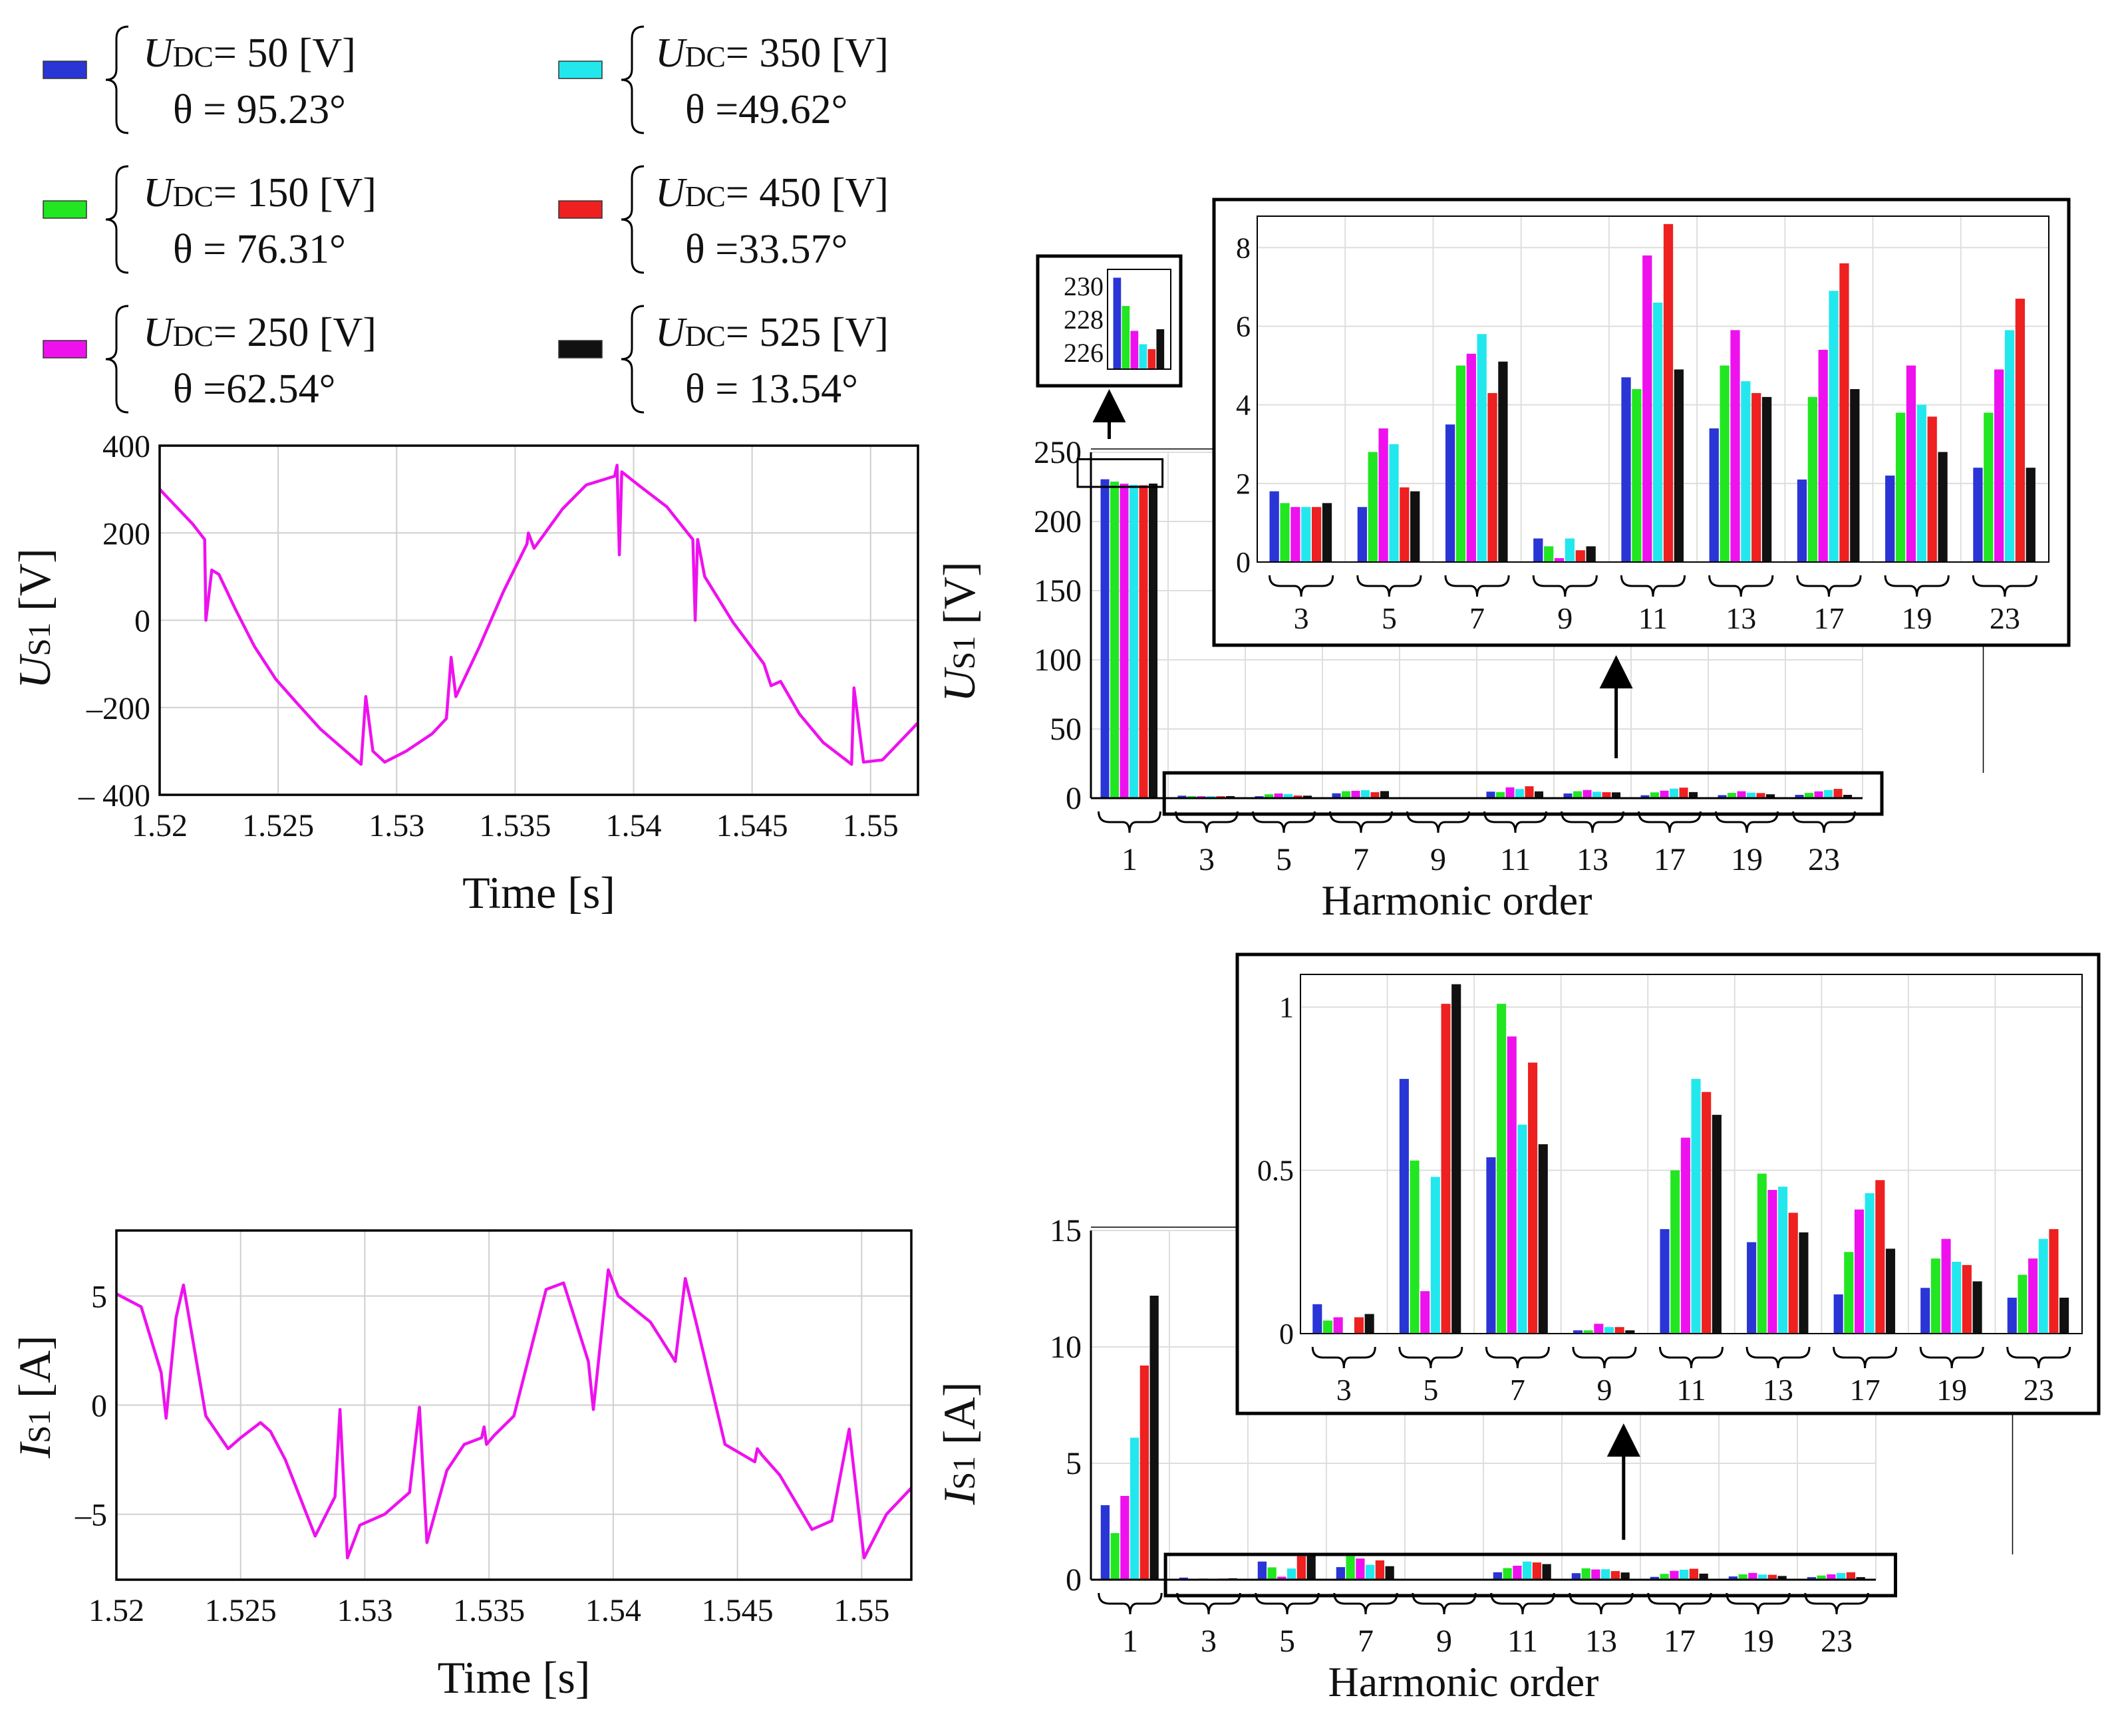 This screenshot has height=1736, width=2112. Describe the element at coordinates (1058, 452) in the screenshot. I see `y-tick-label: 250` at that location.